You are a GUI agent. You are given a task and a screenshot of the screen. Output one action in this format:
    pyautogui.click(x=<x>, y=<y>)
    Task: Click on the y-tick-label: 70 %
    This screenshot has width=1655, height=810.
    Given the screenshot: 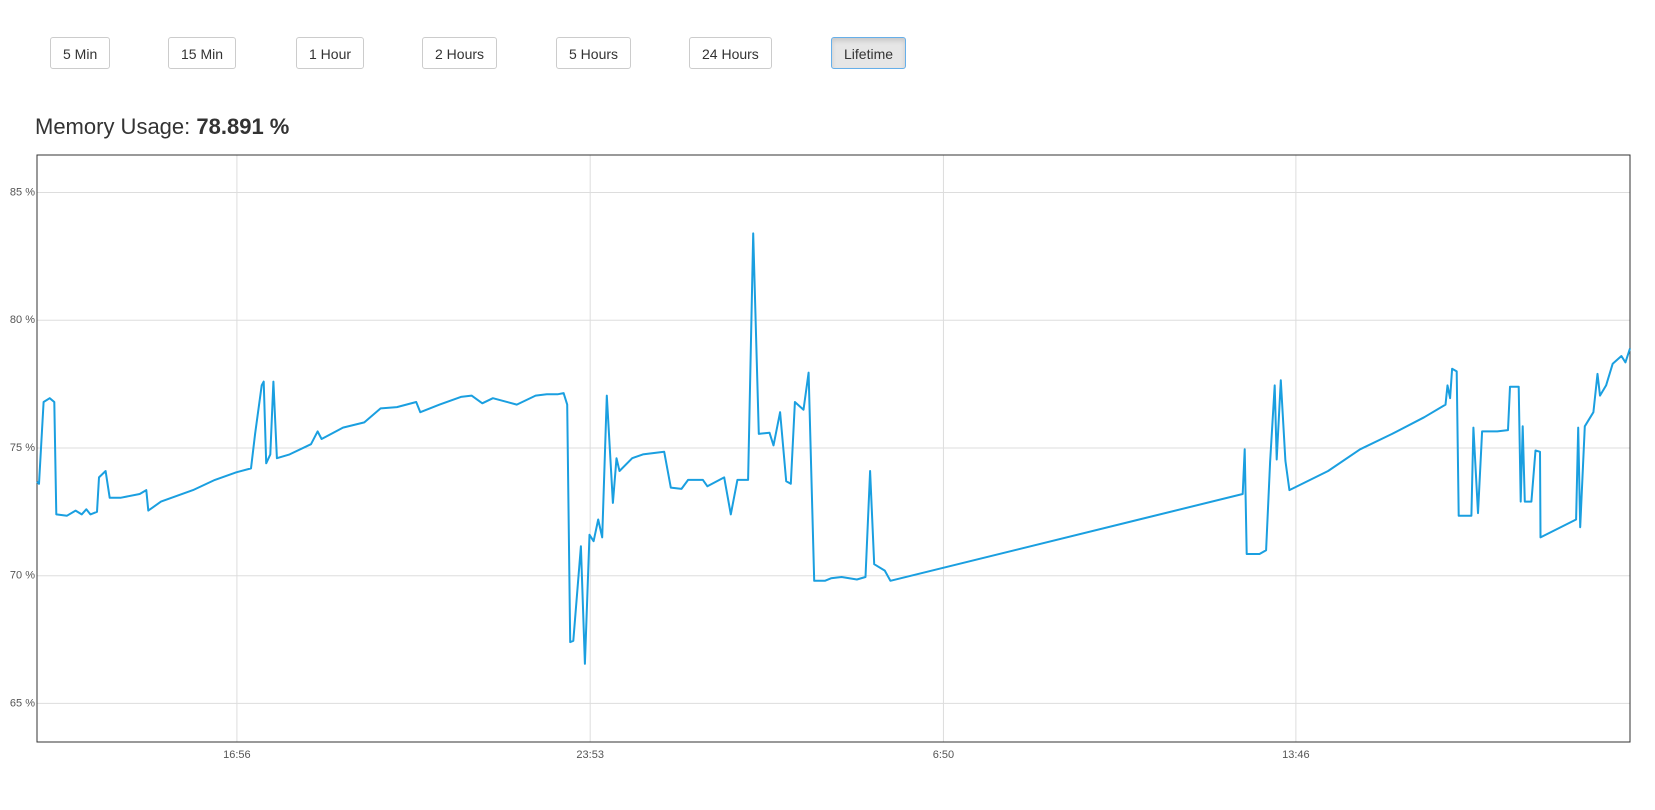 What is the action you would take?
    pyautogui.click(x=22, y=576)
    